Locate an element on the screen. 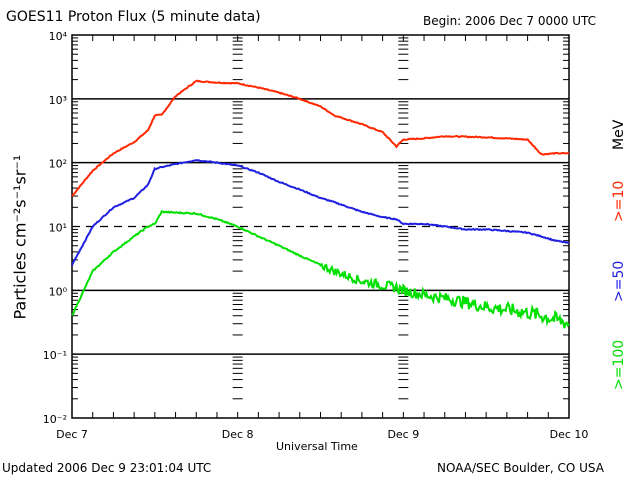  credit-label: NOAA/SEC Boulder, CO USA is located at coordinates (520, 468).